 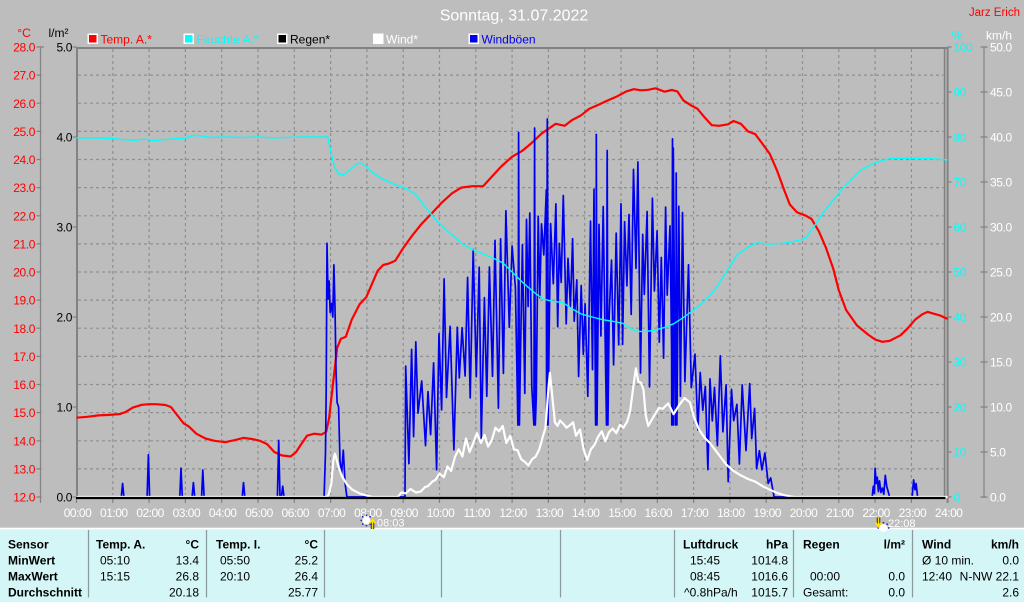 What do you see at coordinates (24, 357) in the screenshot?
I see `svg-text: 17.0` at bounding box center [24, 357].